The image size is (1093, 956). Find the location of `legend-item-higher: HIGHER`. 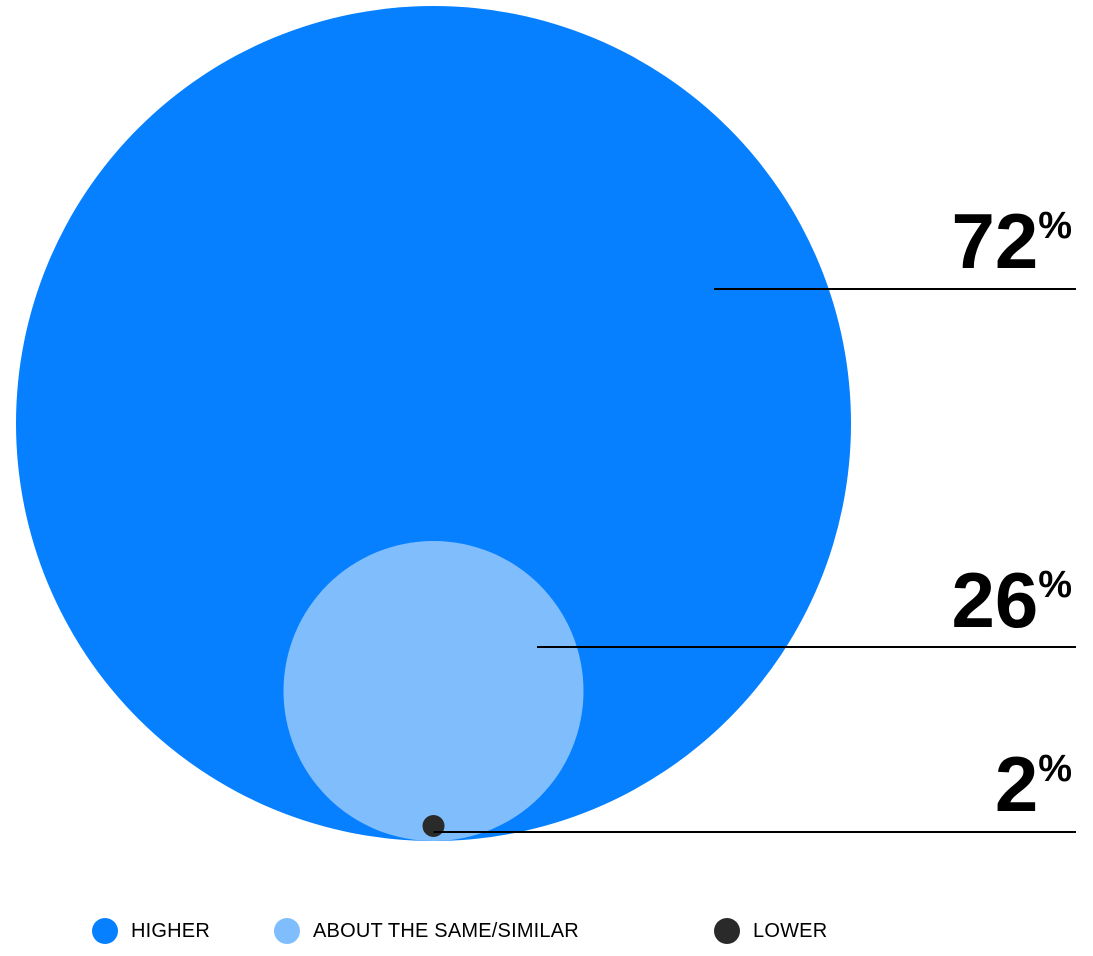

legend-item-higher: HIGHER is located at coordinates (151, 931).